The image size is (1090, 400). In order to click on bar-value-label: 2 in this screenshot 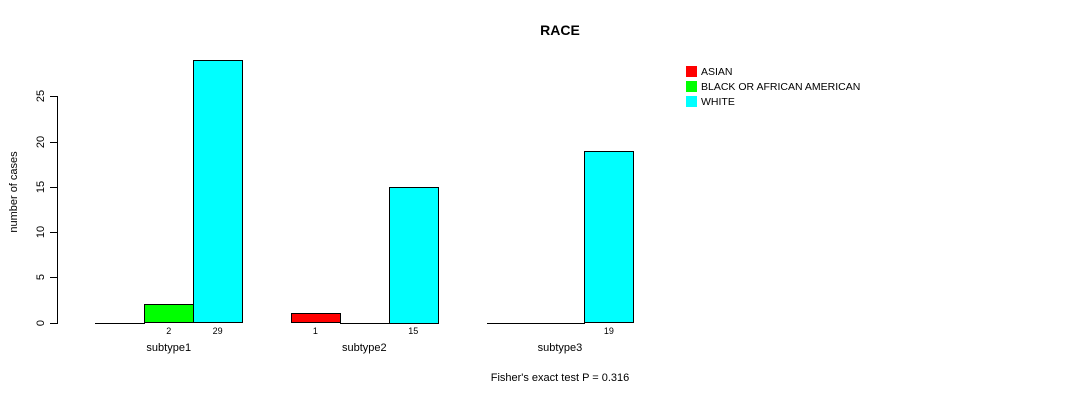, I will do `click(169, 331)`.